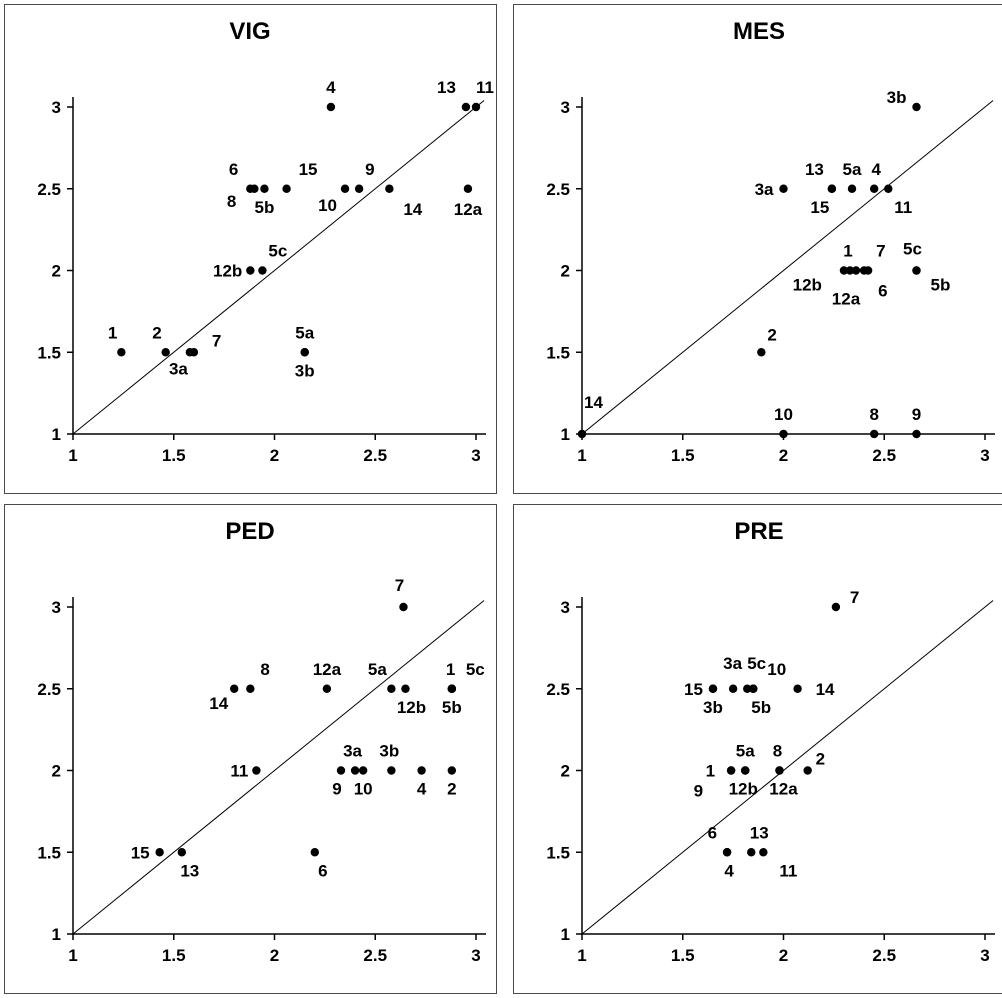  Describe the element at coordinates (876, 169) in the screenshot. I see `point-label: 4` at that location.